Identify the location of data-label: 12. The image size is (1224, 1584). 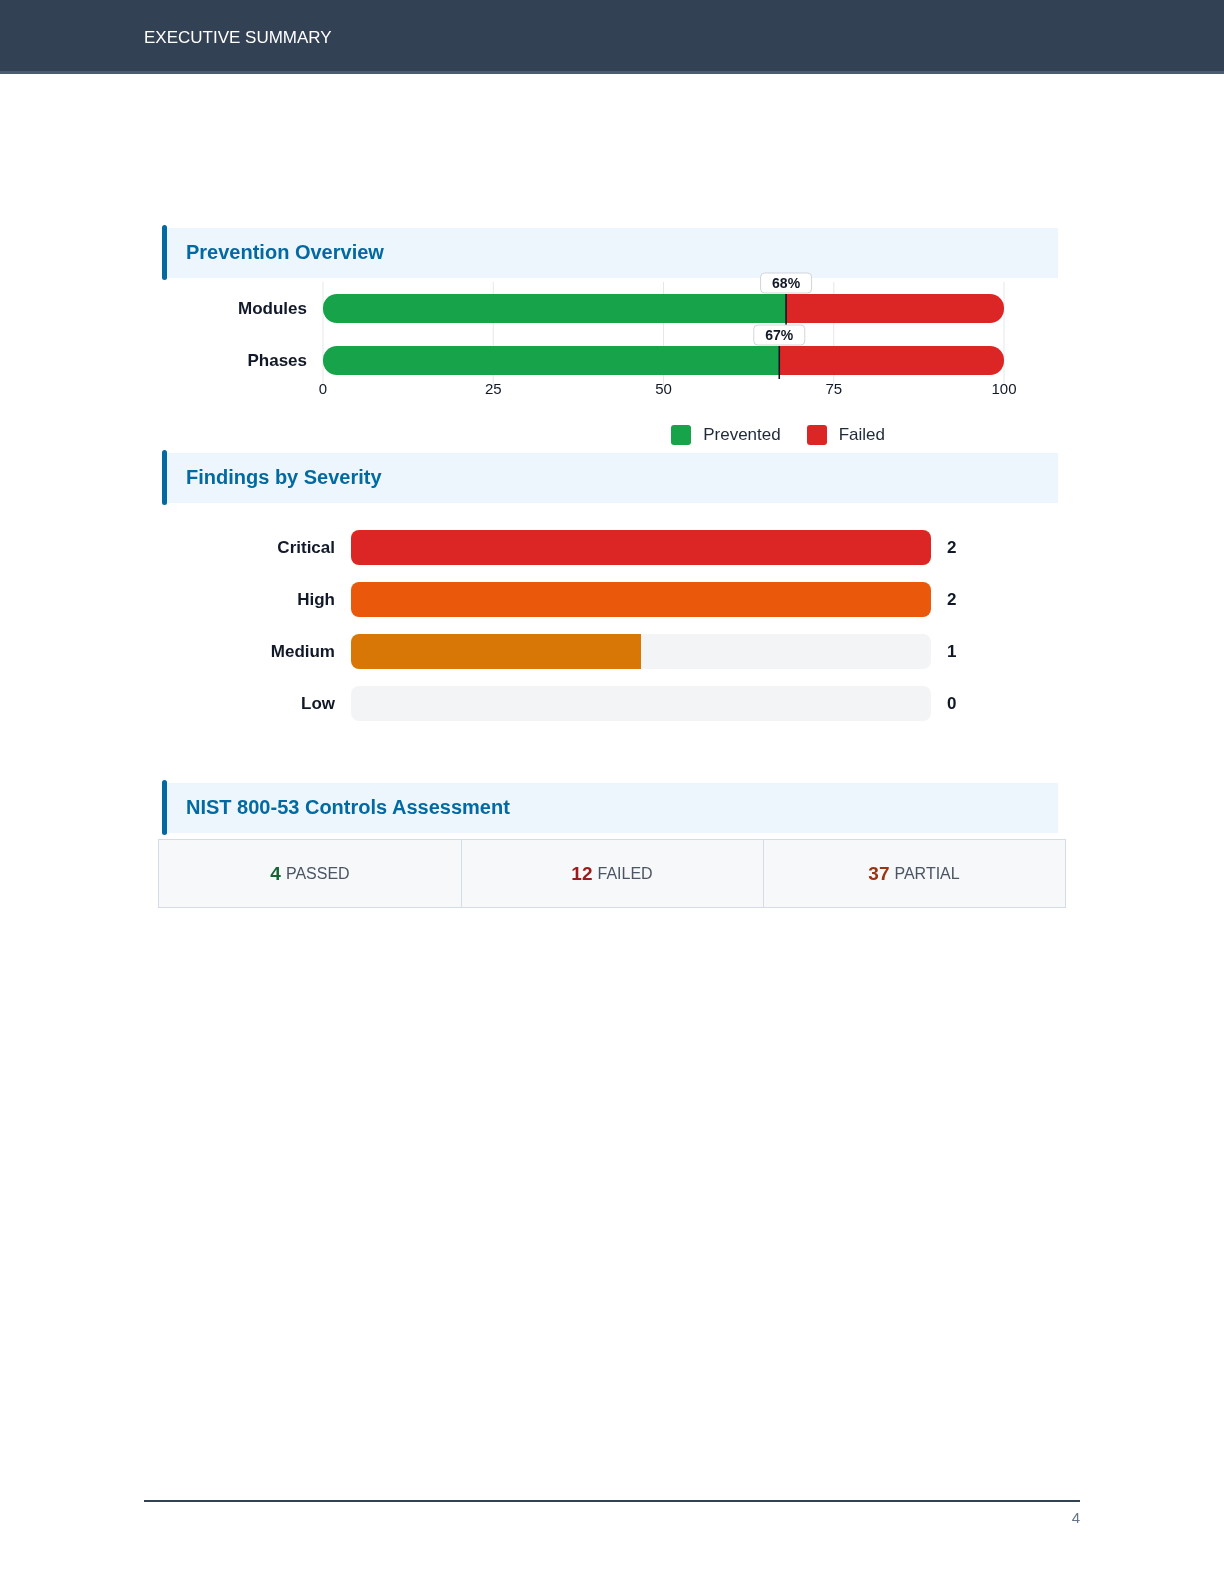
(582, 873).